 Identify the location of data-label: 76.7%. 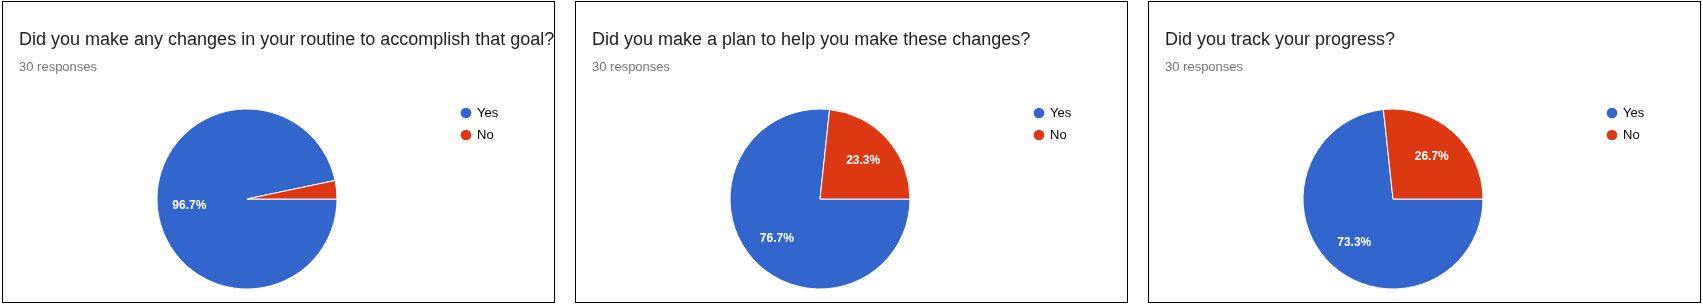
(777, 237).